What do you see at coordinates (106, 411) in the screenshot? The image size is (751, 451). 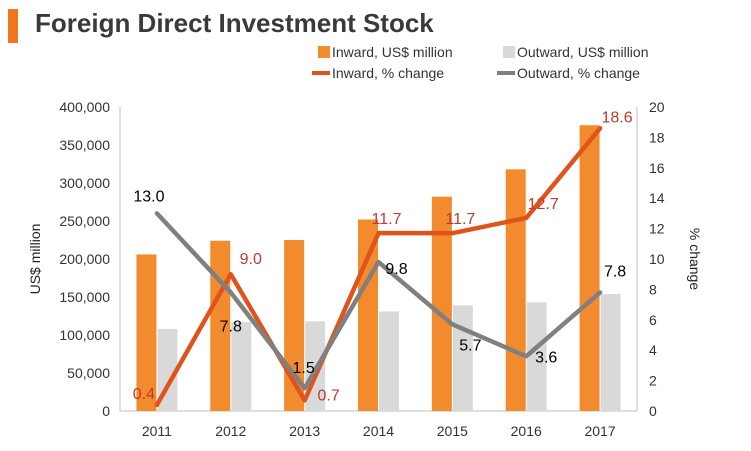 I see `y-left-tick-label: 0` at bounding box center [106, 411].